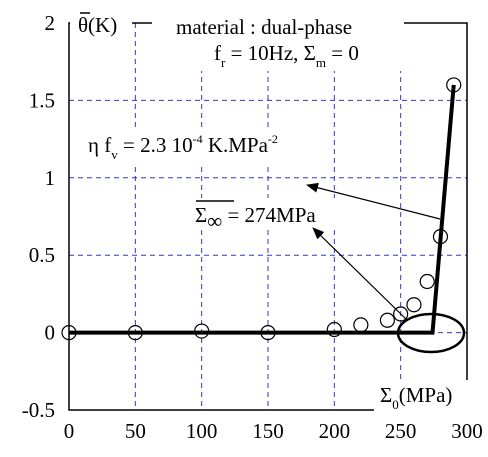  What do you see at coordinates (38, 216) in the screenshot?
I see `y-tick-labels: -0.5 0 0.5 1 1.5 2` at bounding box center [38, 216].